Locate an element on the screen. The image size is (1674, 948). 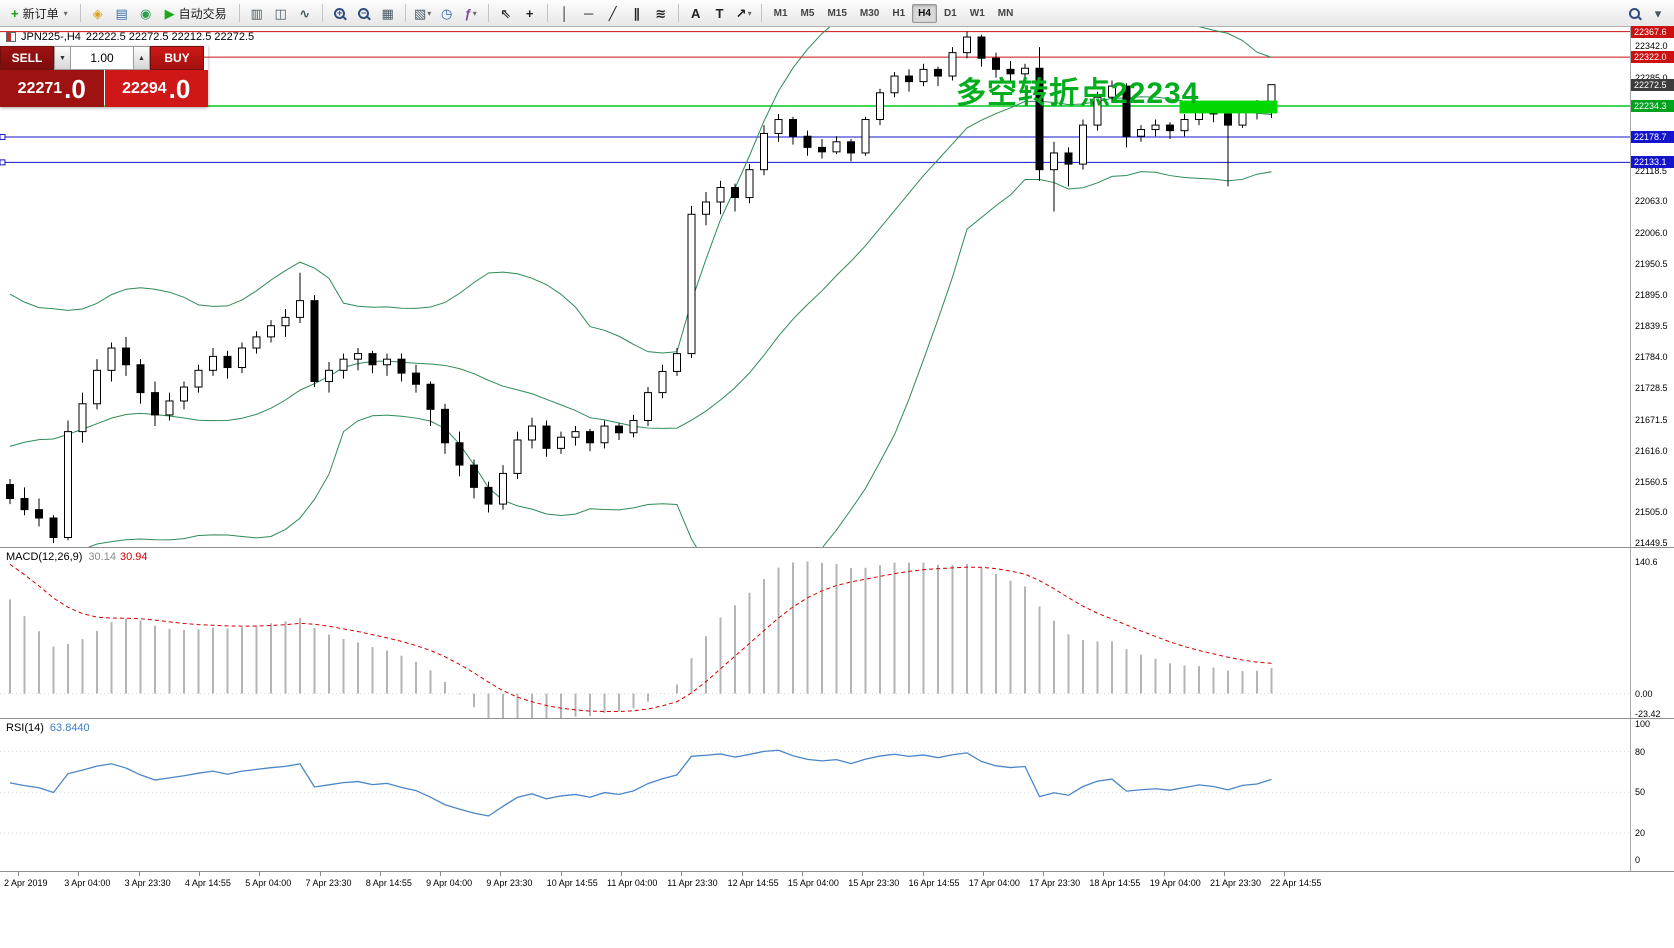
price-tick: 21839.5 is located at coordinates (1651, 326).